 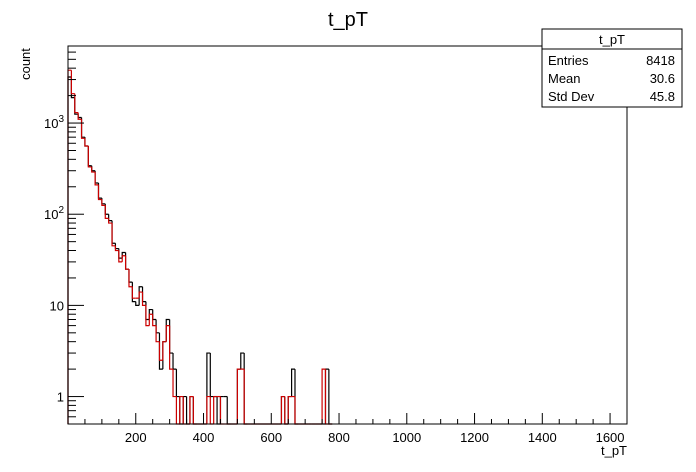 What do you see at coordinates (610, 437) in the screenshot?
I see `x-tick-label: 1600` at bounding box center [610, 437].